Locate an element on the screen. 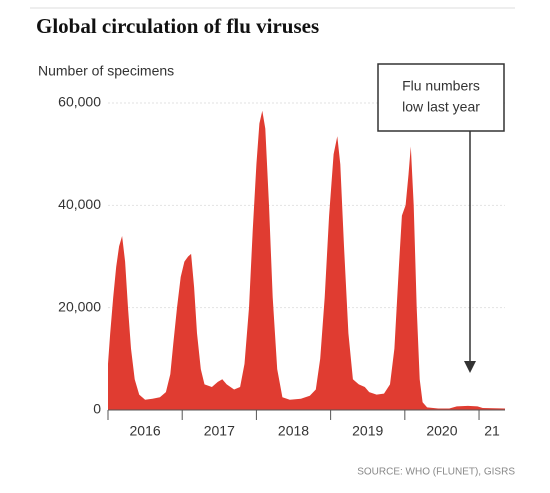 The height and width of the screenshot is (493, 550). x-tick-label: 2017 is located at coordinates (219, 431).